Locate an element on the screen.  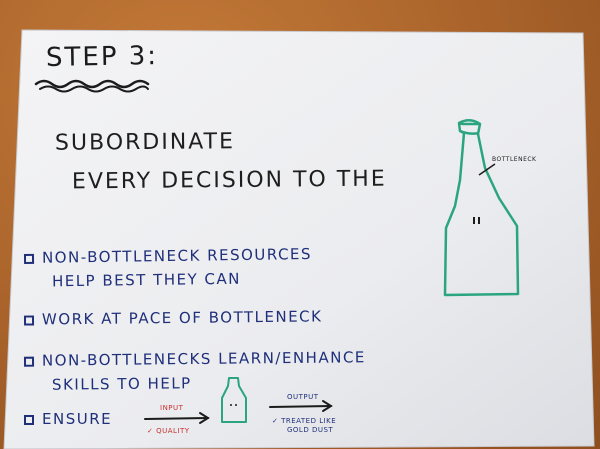
step-title: Step 3: is located at coordinates (102, 57).